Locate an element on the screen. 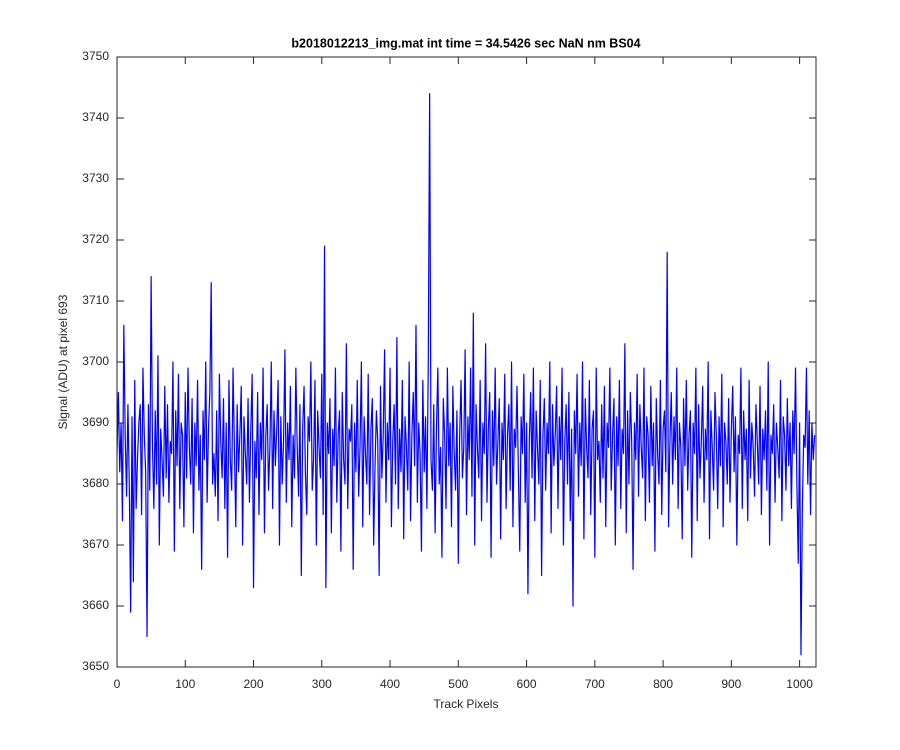 The image size is (900, 750). x-tick-label: 700 is located at coordinates (595, 684).